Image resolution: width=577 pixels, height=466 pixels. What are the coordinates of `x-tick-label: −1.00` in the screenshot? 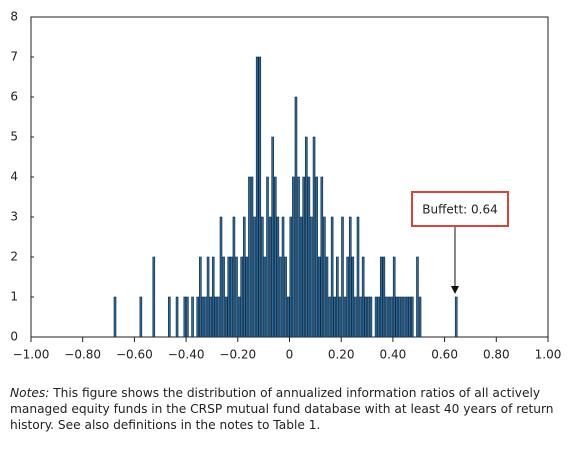 It's located at (31, 355).